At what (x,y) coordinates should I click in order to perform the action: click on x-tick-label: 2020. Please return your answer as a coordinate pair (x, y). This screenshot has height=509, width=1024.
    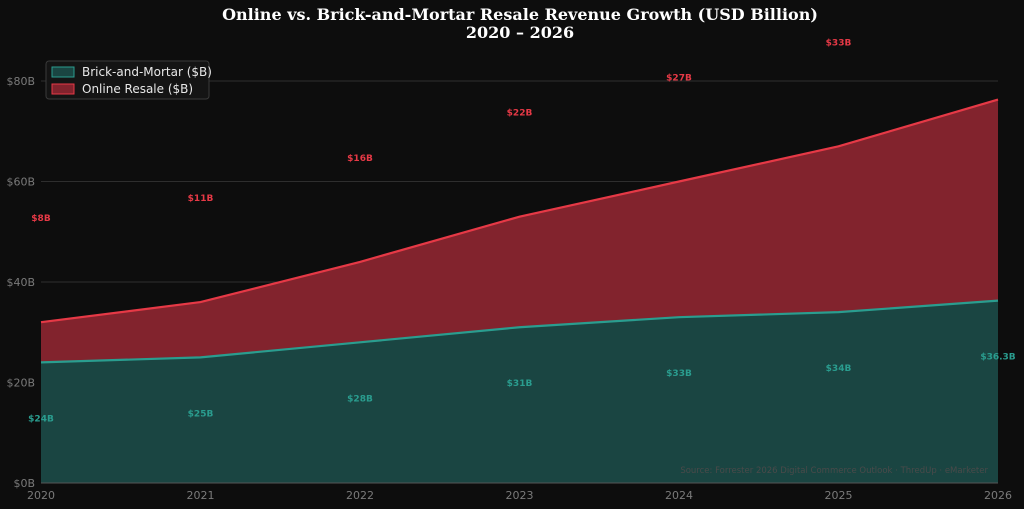
    Looking at the image, I should click on (41, 495).